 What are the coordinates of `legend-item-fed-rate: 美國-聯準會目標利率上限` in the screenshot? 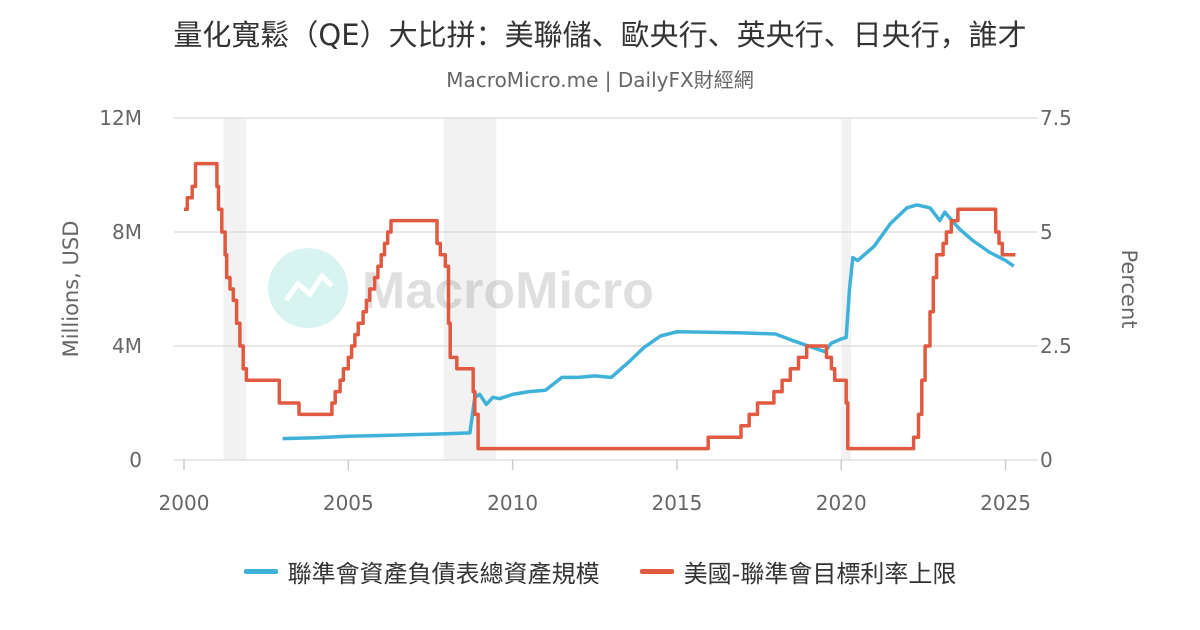 It's located at (798, 571).